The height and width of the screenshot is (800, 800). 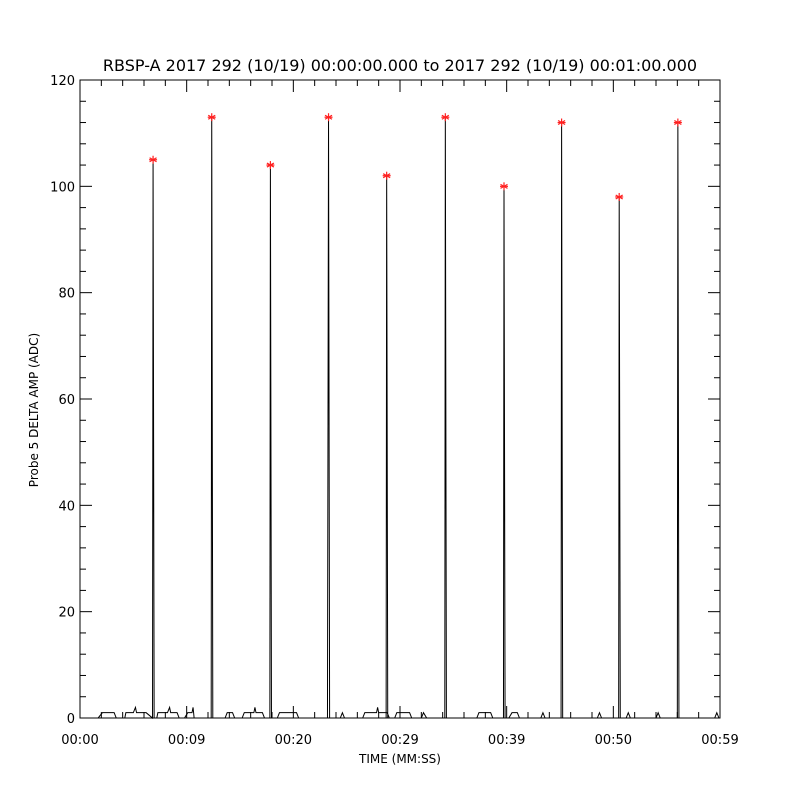 I want to click on y-tick-label: 20, so click(x=66, y=613).